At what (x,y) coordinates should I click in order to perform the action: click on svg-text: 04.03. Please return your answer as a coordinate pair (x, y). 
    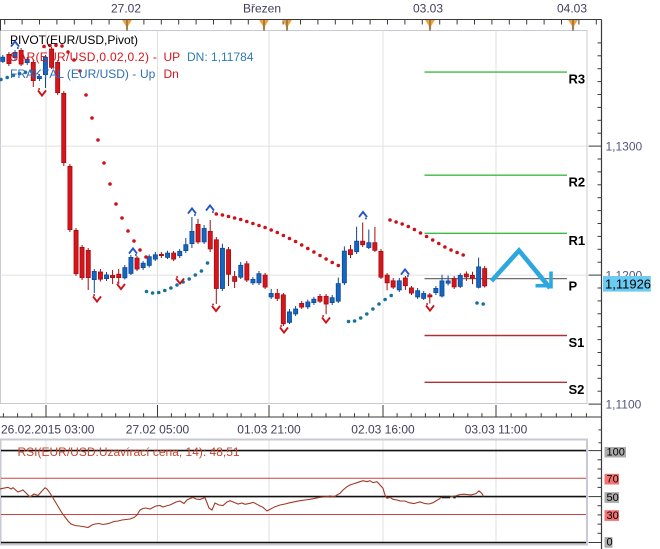
    Looking at the image, I should click on (572, 9).